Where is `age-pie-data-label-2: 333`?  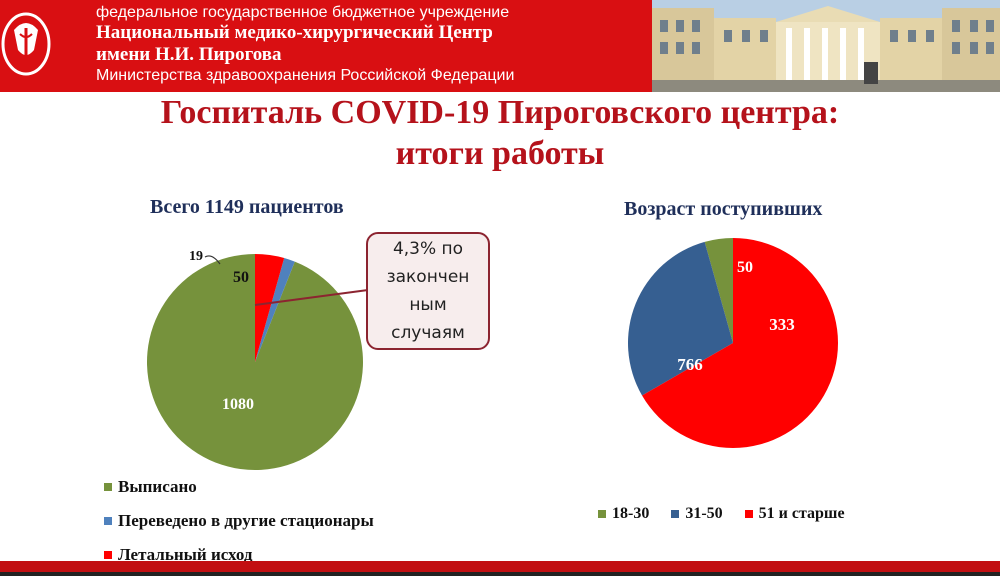 age-pie-data-label-2: 333 is located at coordinates (782, 324).